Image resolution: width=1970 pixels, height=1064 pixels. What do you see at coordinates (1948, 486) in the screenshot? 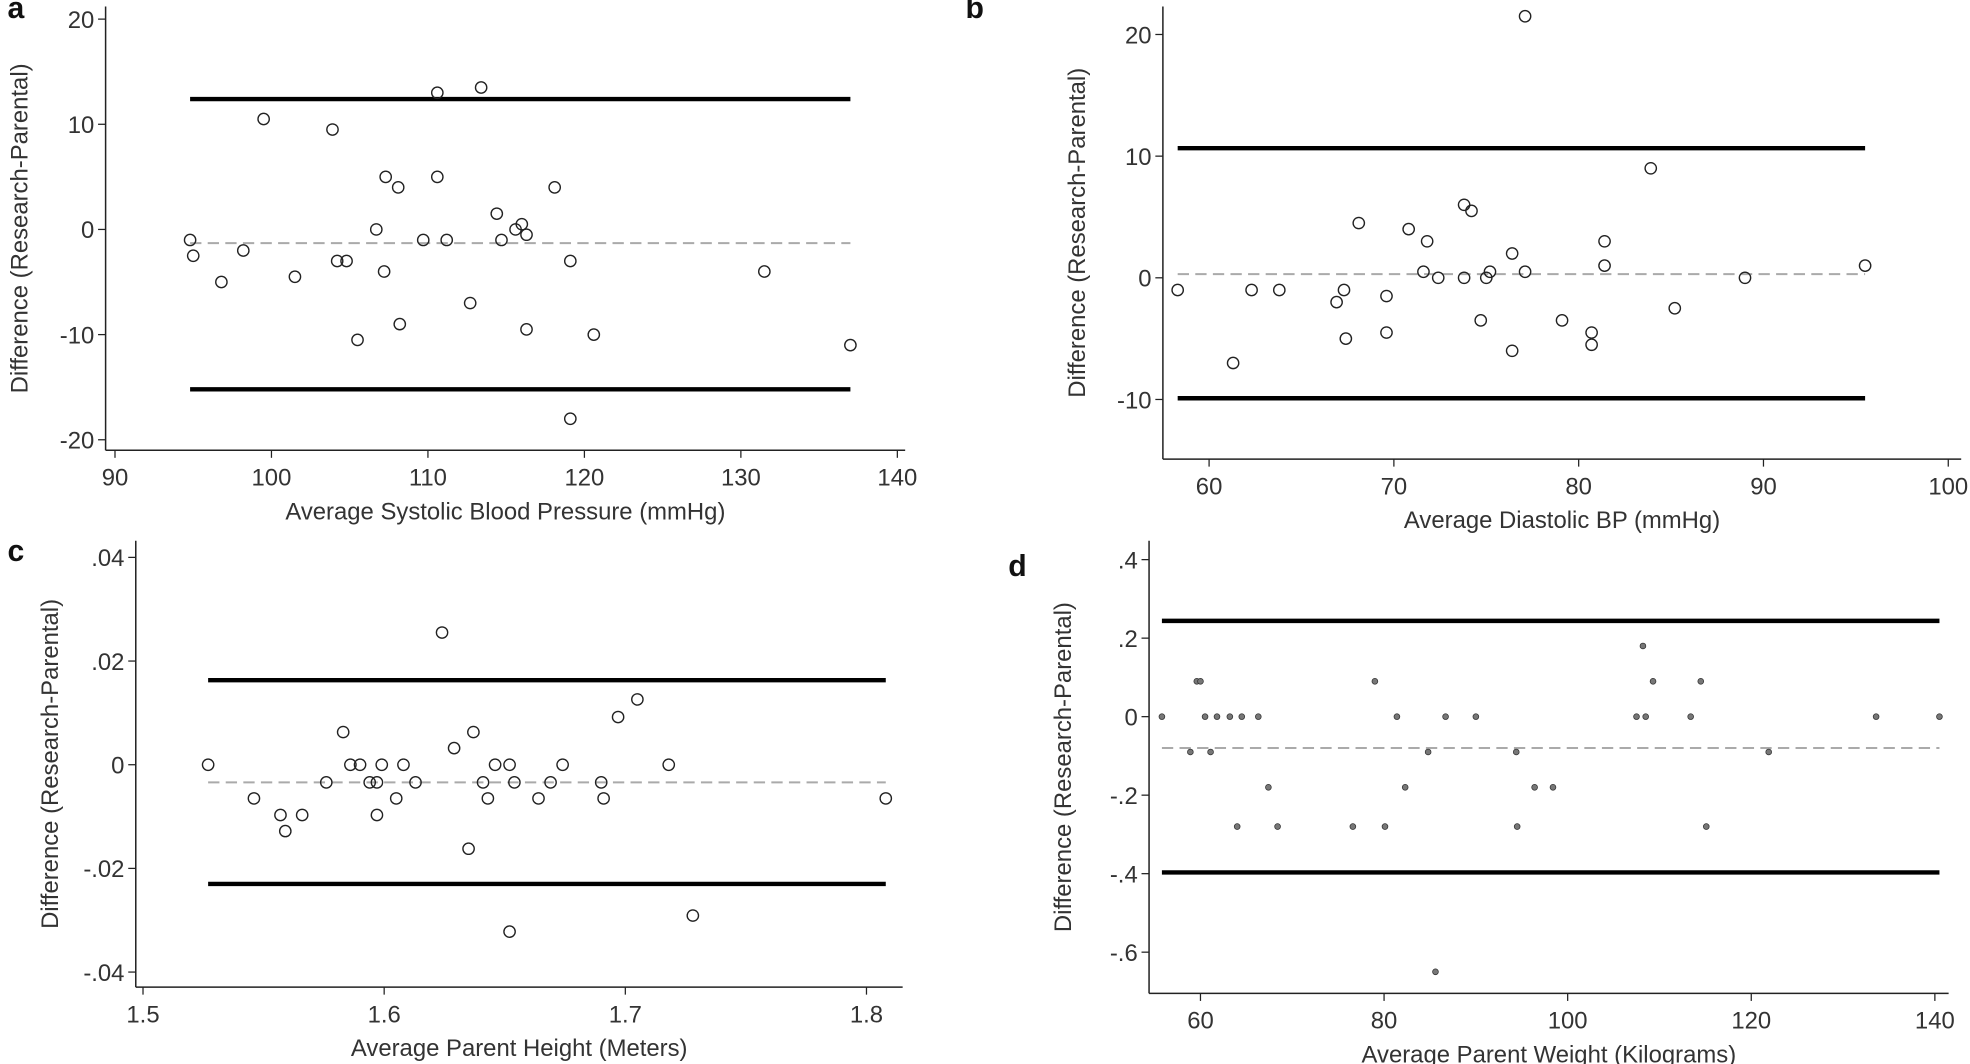
I see `x-tick-label: 100` at bounding box center [1948, 486].